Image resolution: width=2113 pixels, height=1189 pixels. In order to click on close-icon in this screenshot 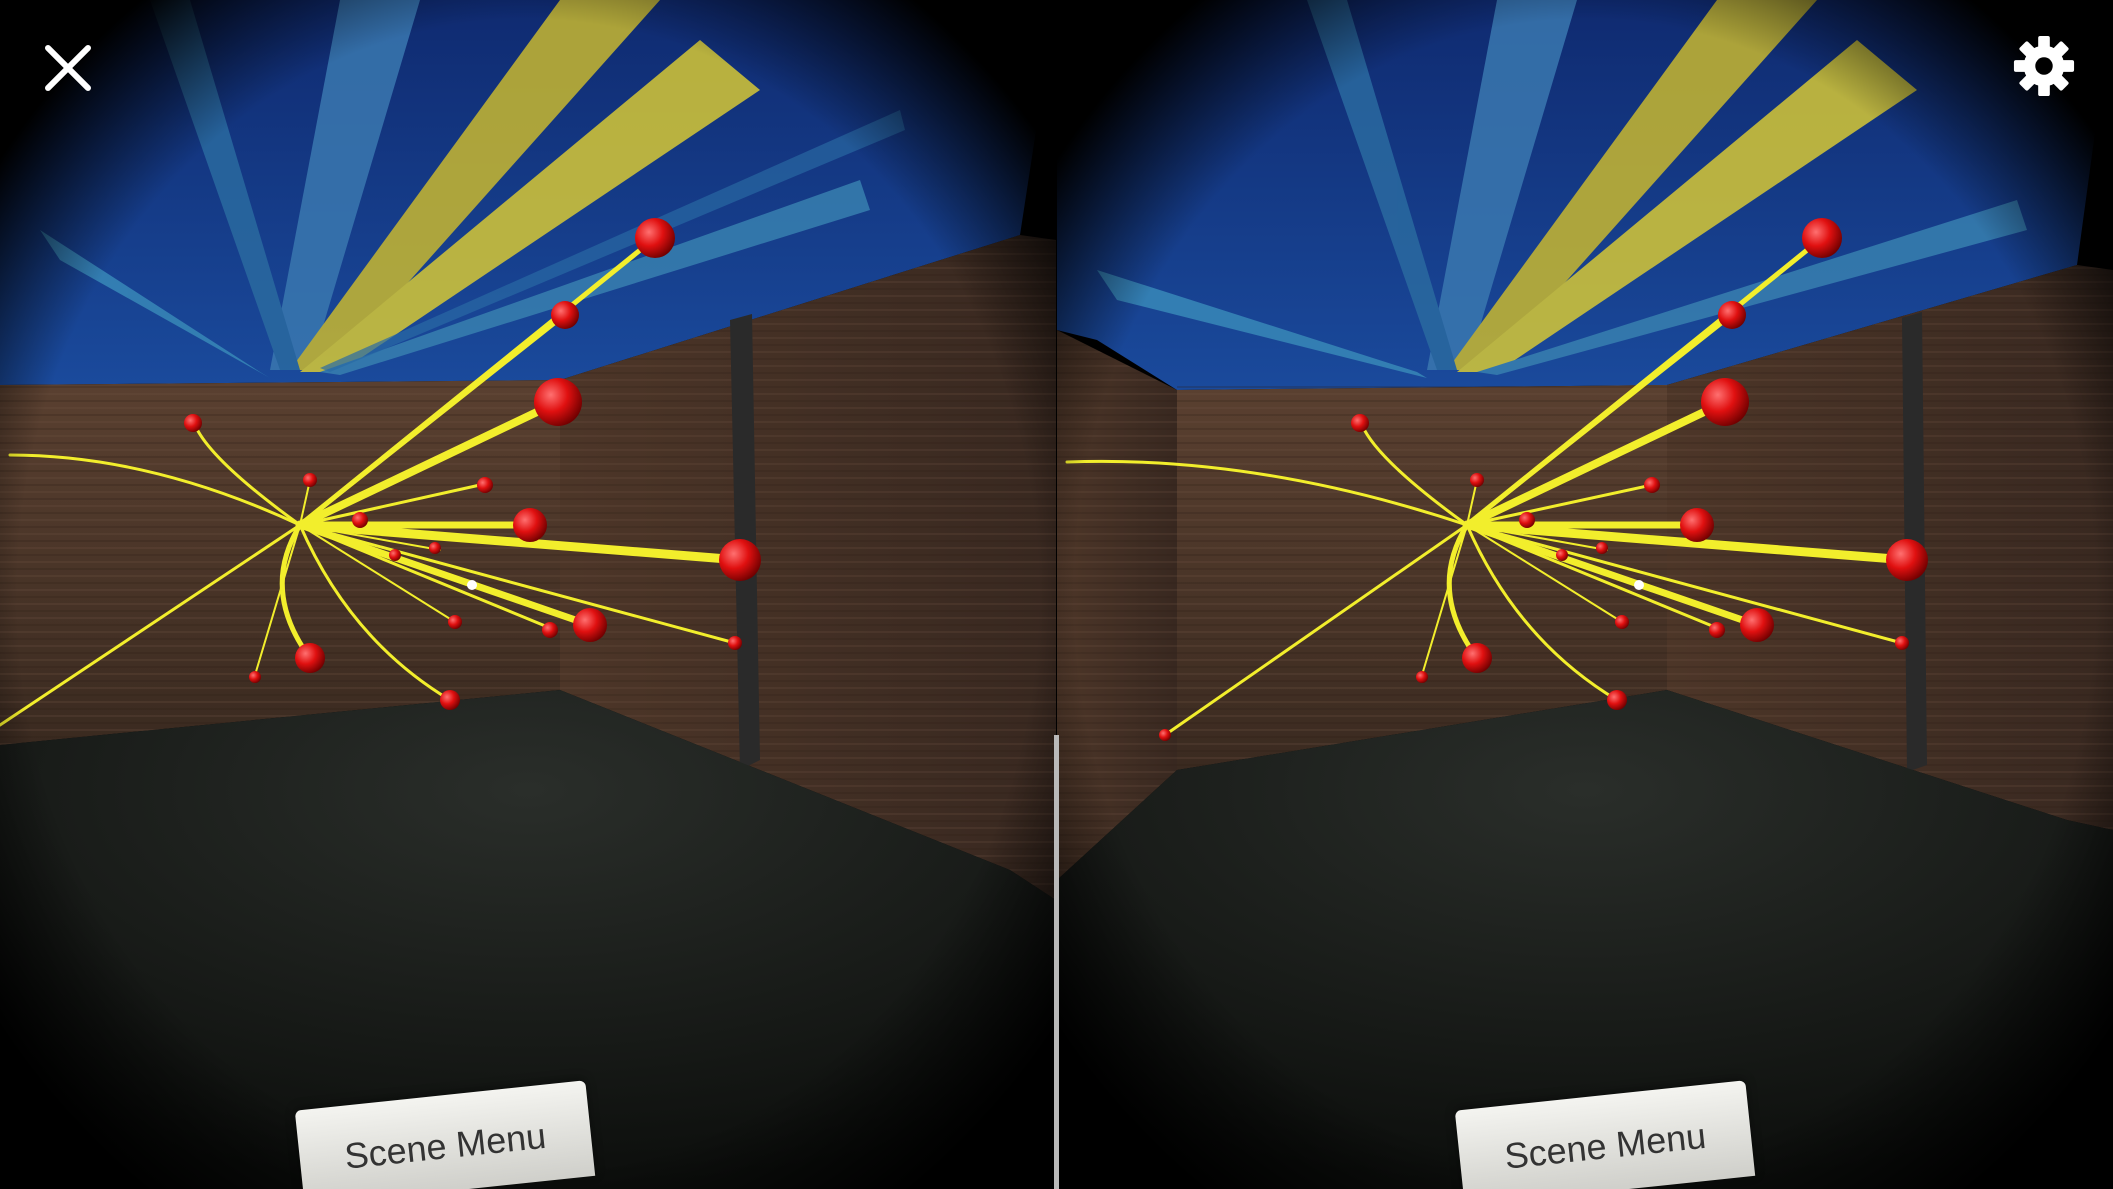, I will do `click(68, 68)`.